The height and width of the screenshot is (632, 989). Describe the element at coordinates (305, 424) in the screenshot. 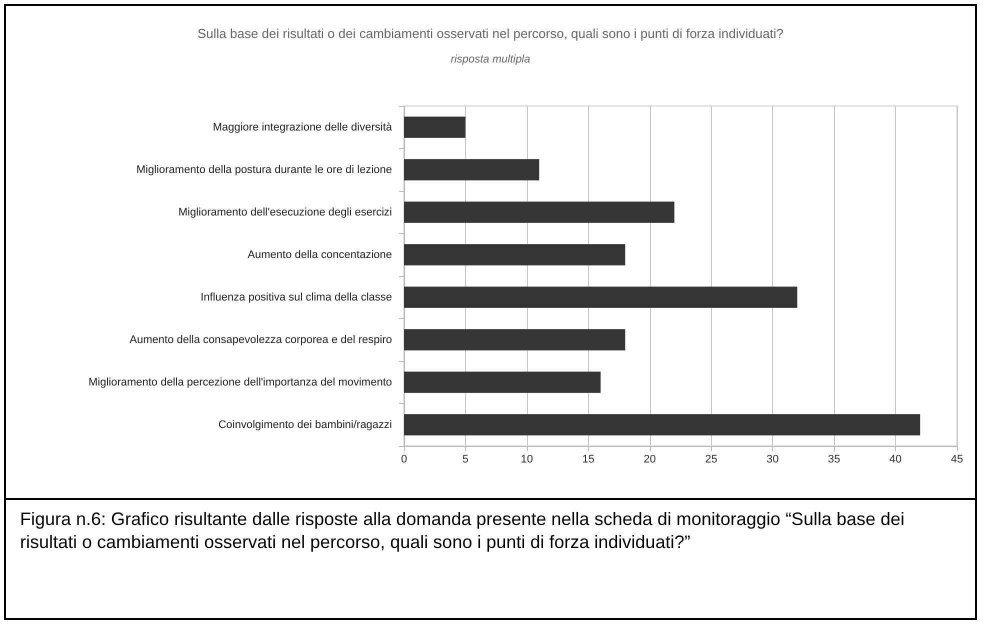

I see `y-tick-label: Coinvolgimento dei bambini/ragazzi` at that location.